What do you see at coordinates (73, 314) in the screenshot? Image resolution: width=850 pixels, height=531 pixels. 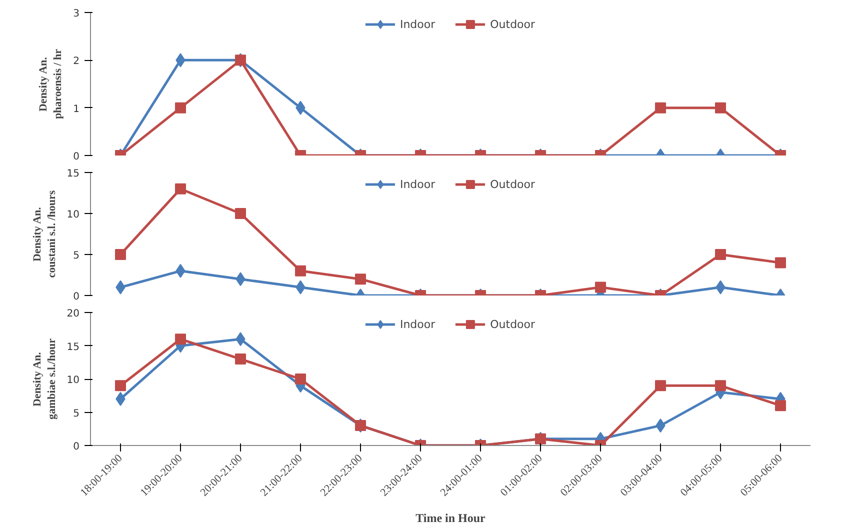 I see `y-tick-label: 20` at bounding box center [73, 314].